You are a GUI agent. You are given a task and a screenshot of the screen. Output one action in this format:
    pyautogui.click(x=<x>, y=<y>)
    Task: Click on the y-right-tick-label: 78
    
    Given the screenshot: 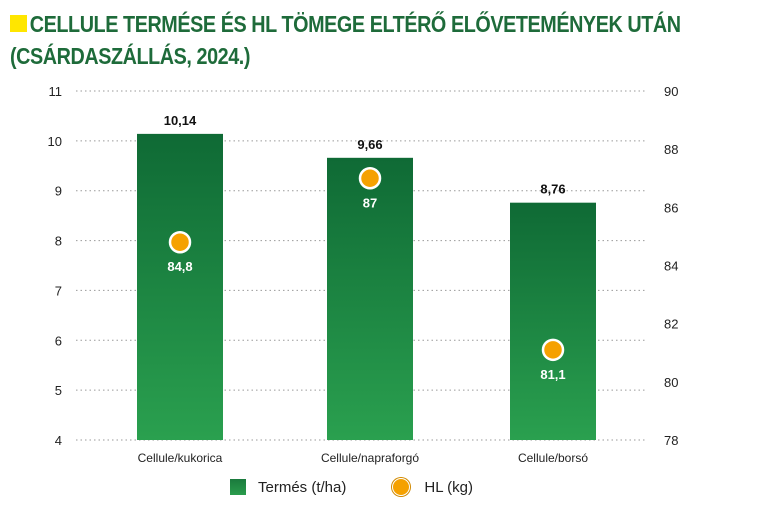 What is the action you would take?
    pyautogui.click(x=671, y=440)
    